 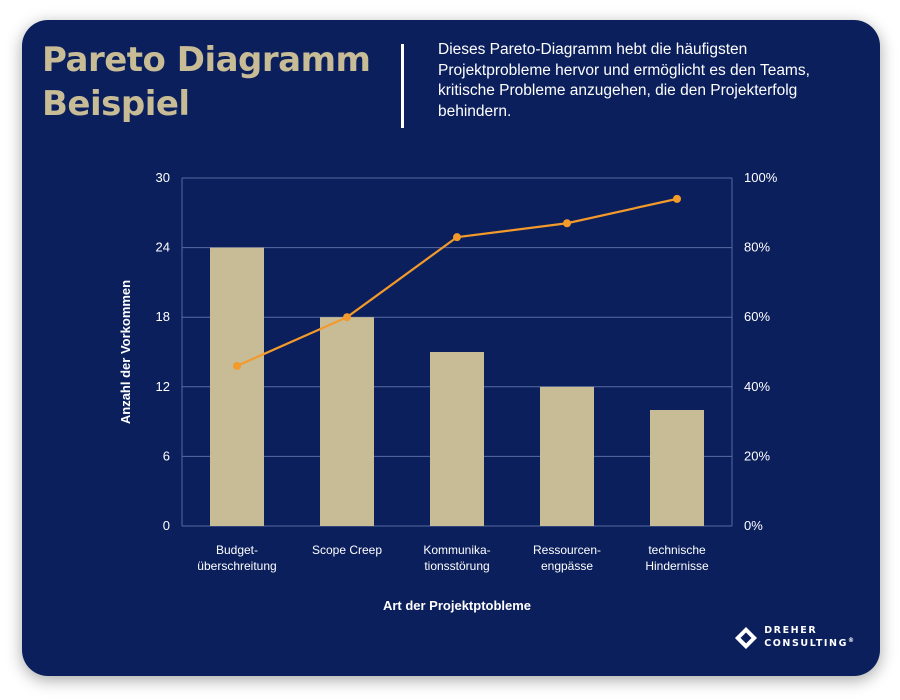 I want to click on x-tick-label-line: Budget-, so click(x=237, y=550).